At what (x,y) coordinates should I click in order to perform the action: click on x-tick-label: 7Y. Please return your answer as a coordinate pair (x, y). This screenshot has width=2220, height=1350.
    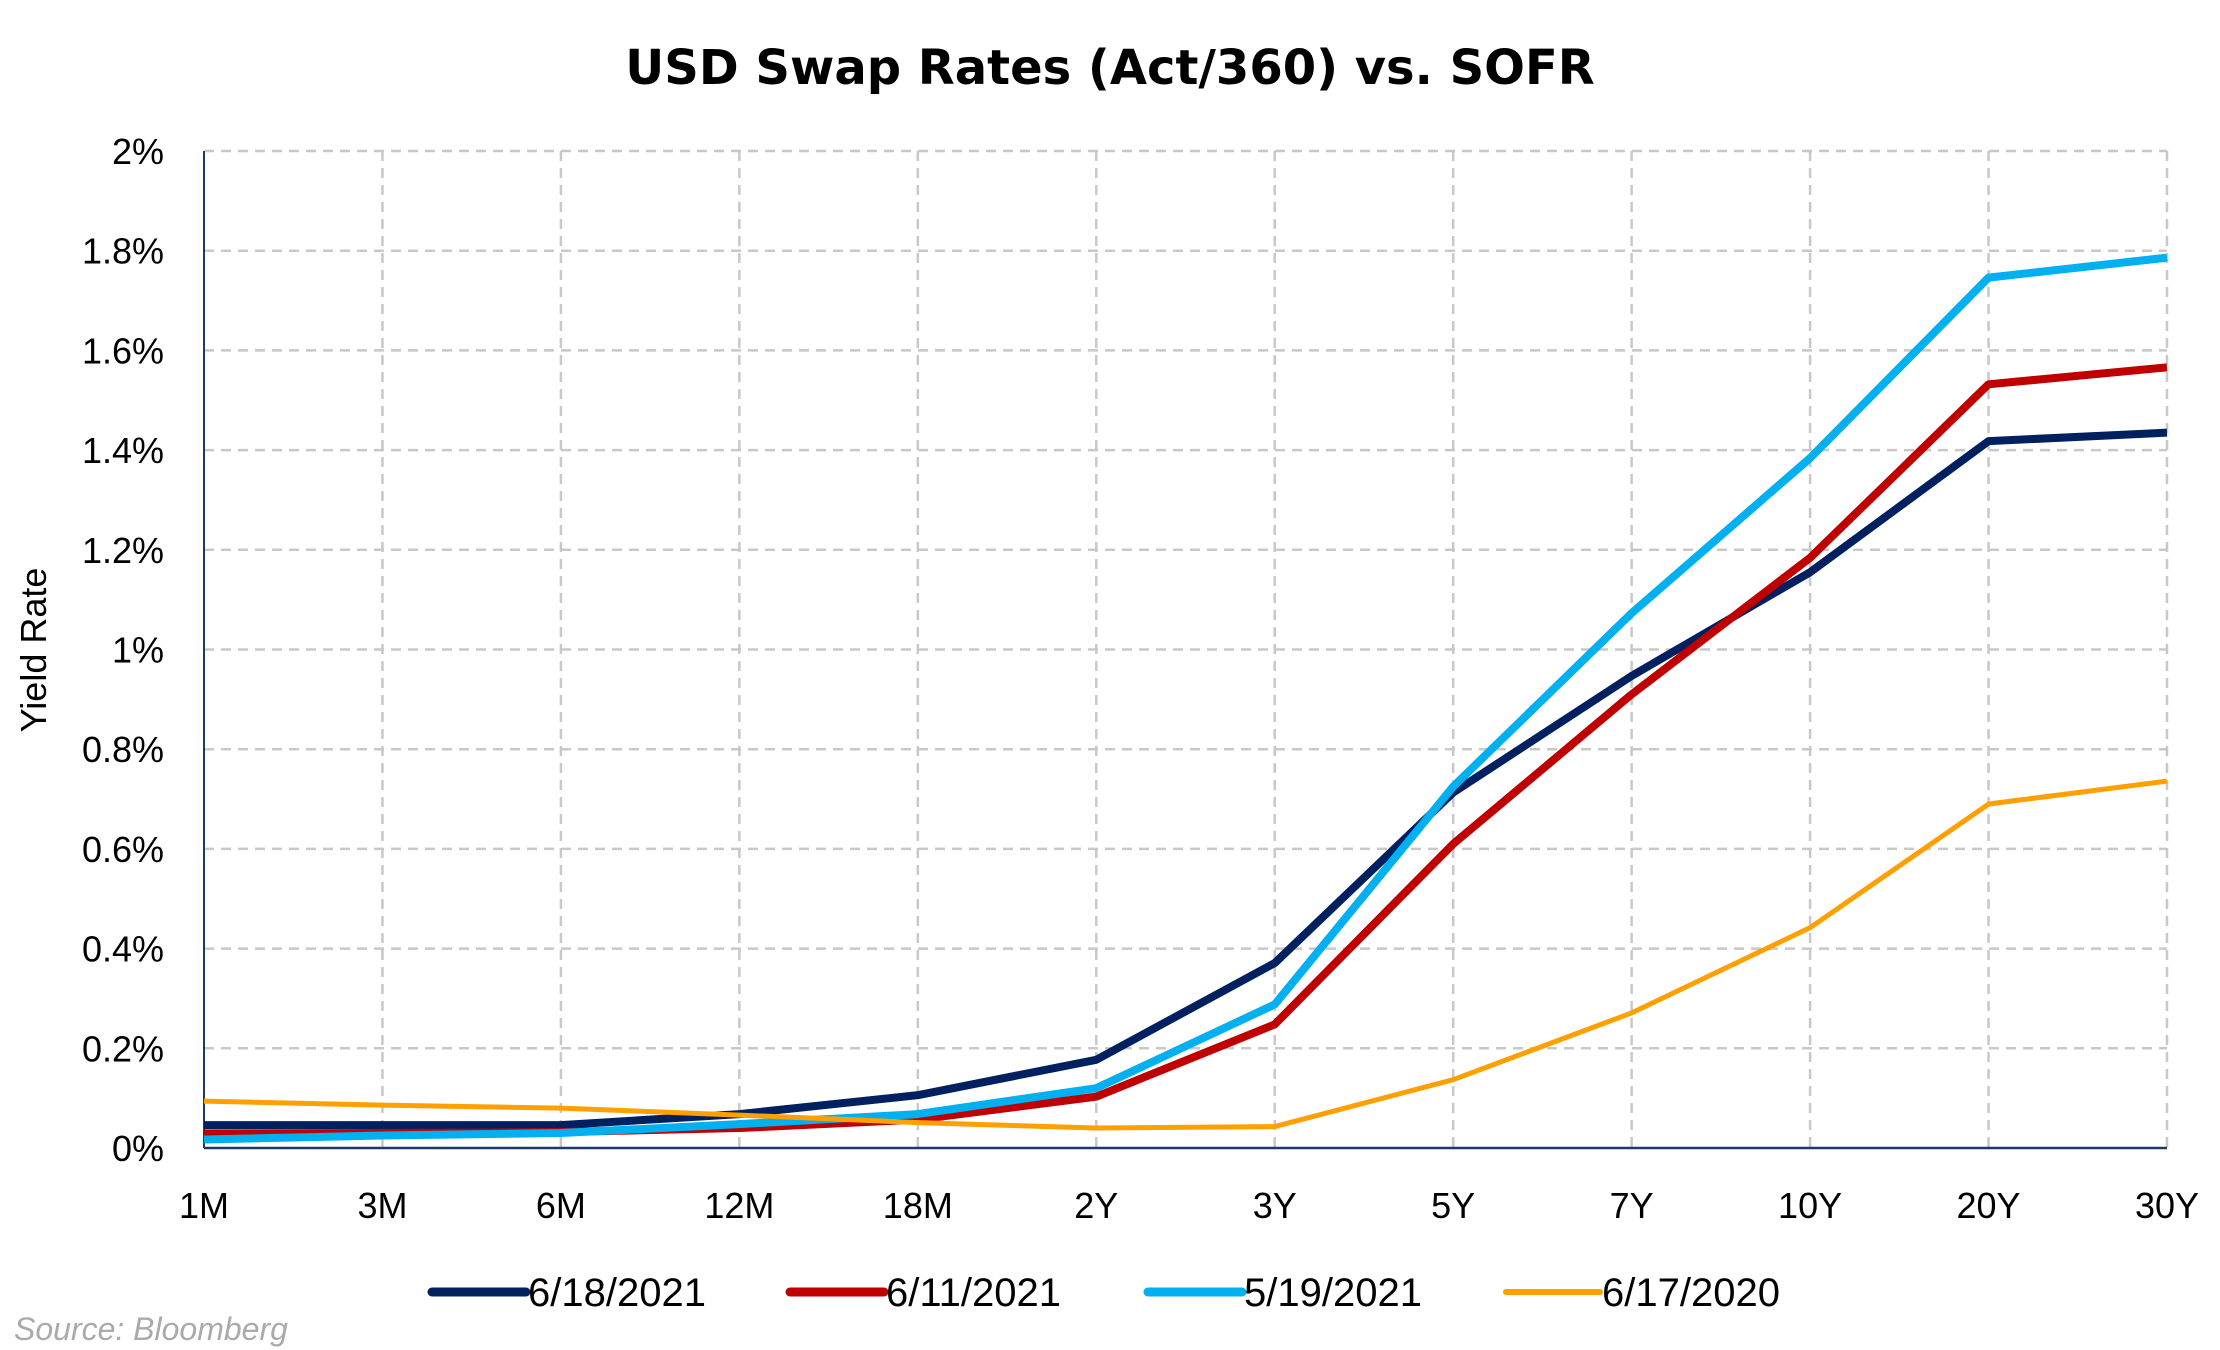
    Looking at the image, I should click on (1632, 1205).